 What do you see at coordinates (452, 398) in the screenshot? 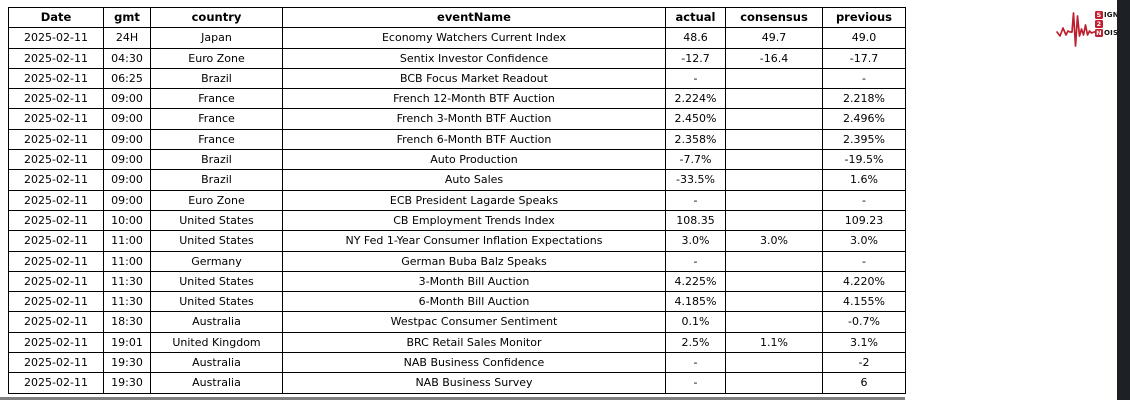
I see `bottom-edge-strip` at bounding box center [452, 398].